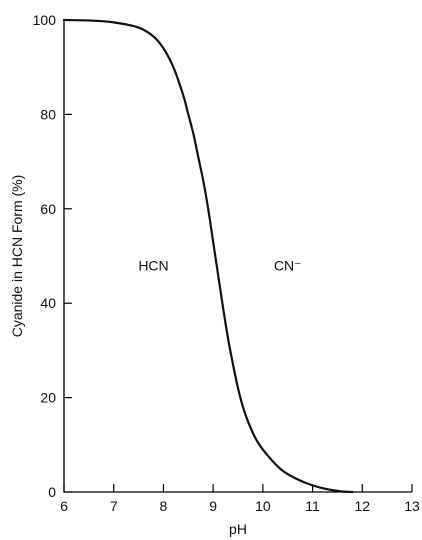 This screenshot has height=540, width=422. What do you see at coordinates (362, 506) in the screenshot?
I see `x-tick-label: 12` at bounding box center [362, 506].